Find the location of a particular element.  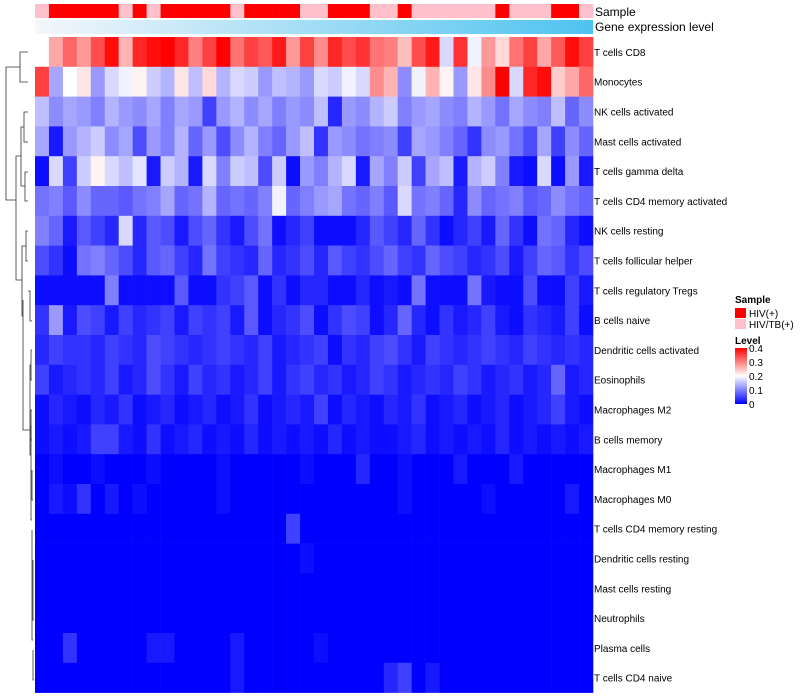

row-label: Eosinophils is located at coordinates (619, 381).